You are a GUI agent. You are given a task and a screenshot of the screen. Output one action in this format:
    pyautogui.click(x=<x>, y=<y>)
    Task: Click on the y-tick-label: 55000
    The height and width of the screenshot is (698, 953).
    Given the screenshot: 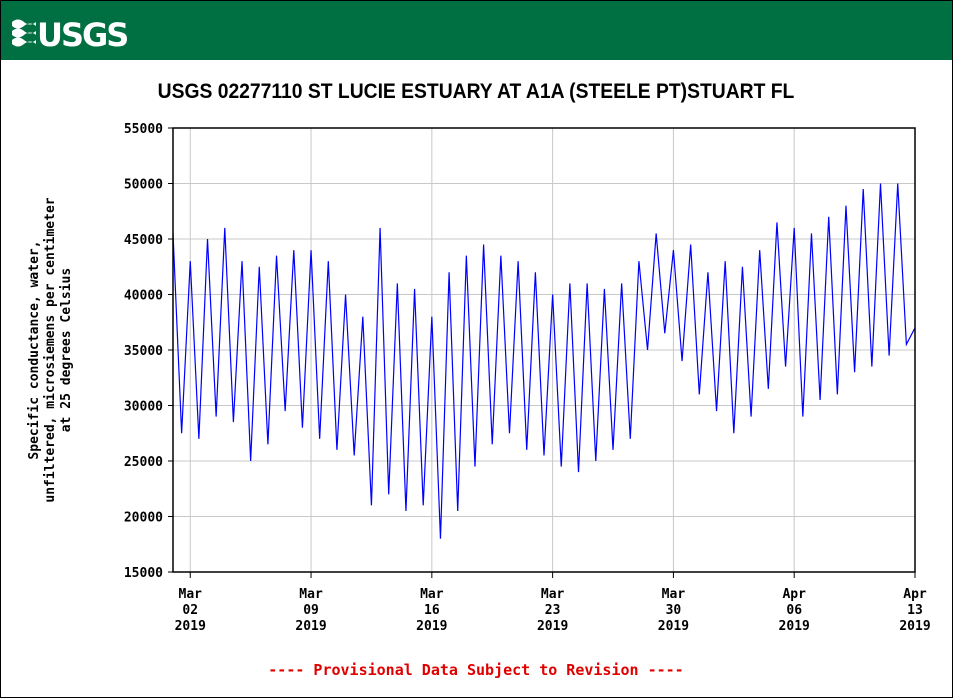 What is the action you would take?
    pyautogui.click(x=143, y=129)
    